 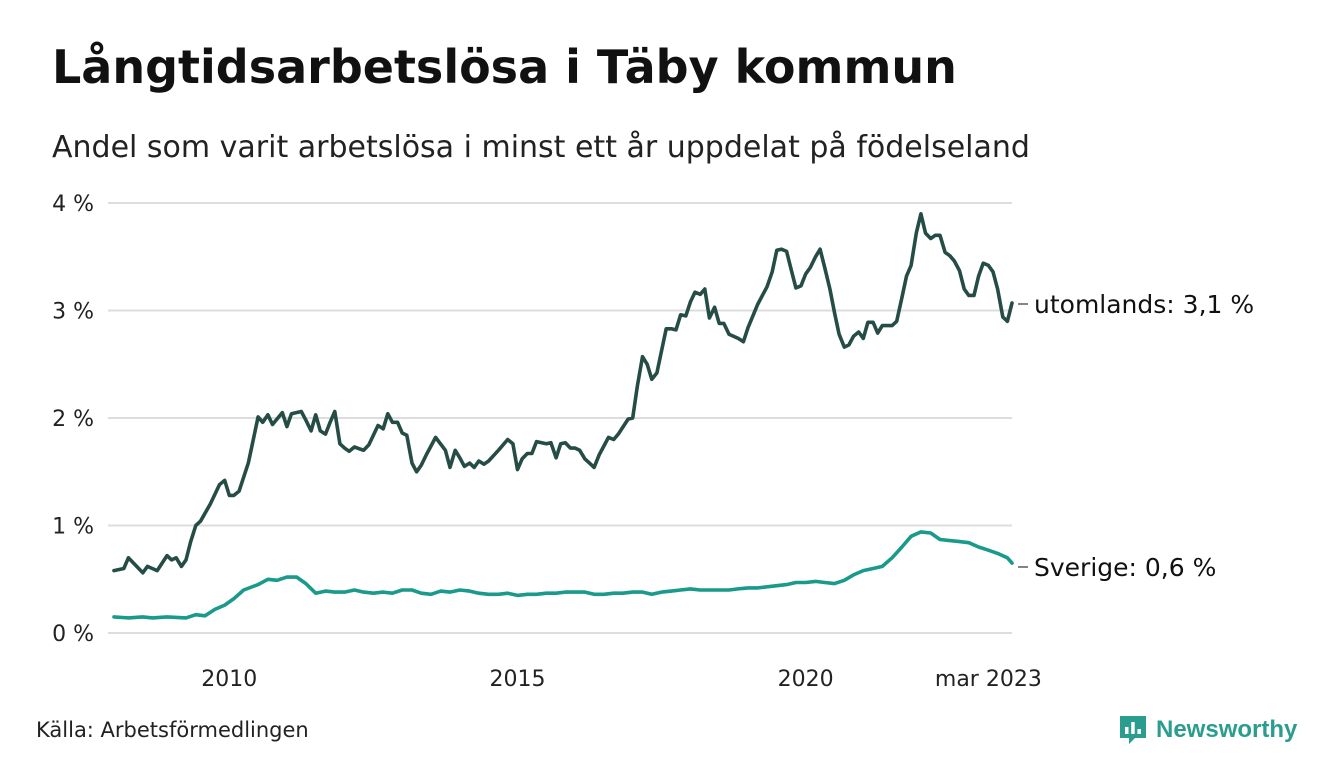 I want to click on x-axis: 2010 2015 2020 mar 2023, so click(x=621, y=679).